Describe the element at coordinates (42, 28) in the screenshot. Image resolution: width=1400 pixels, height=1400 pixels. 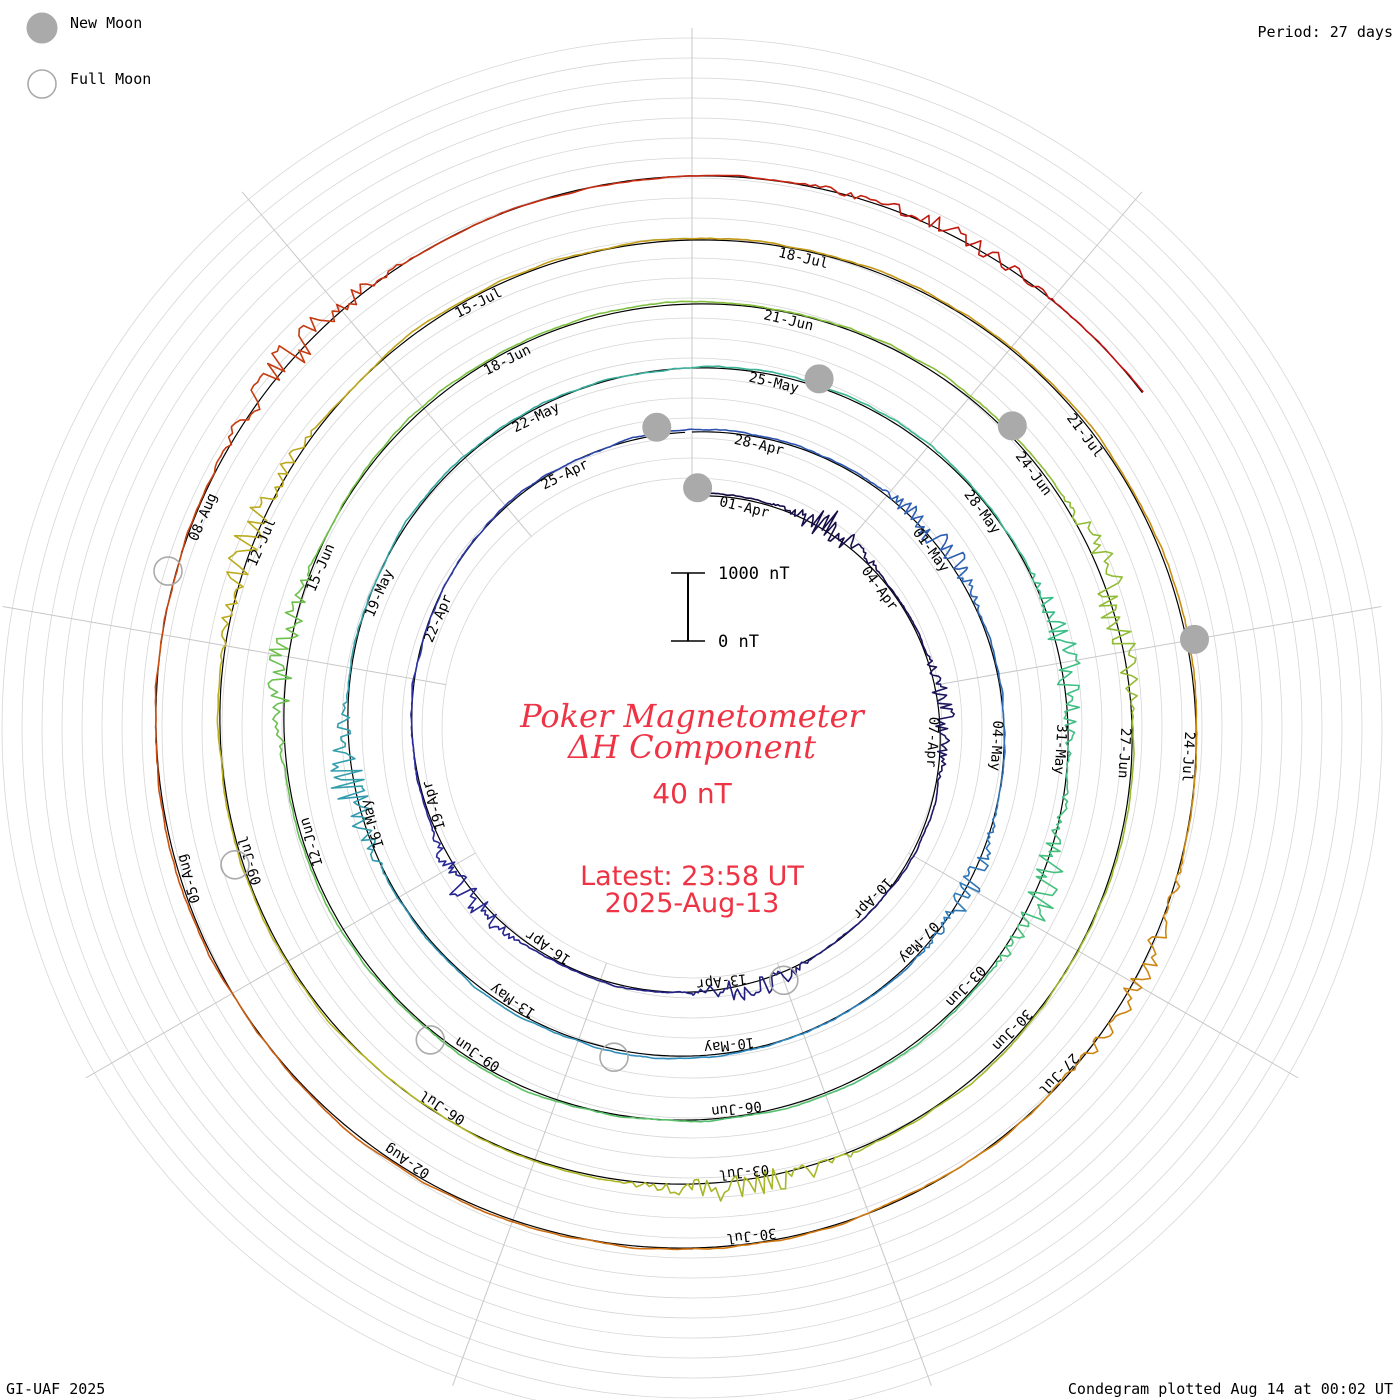
I see `new-moon-legend-icon` at that location.